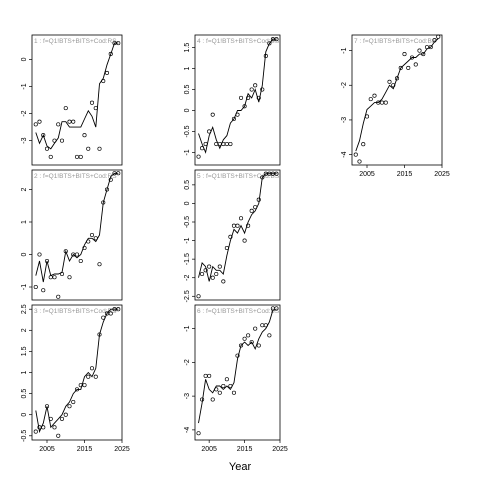  What do you see at coordinates (24, 222) in the screenshot?
I see `y-tick-label: 1` at bounding box center [24, 222].